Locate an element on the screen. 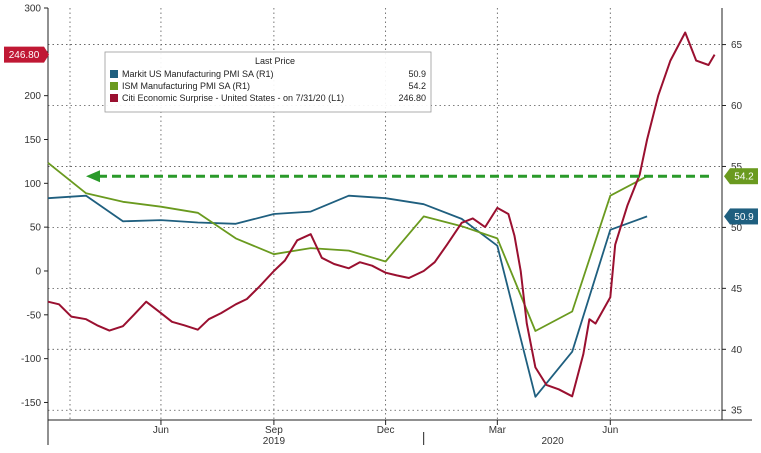 The width and height of the screenshot is (761, 453). right-value-badge-label: 54.2 is located at coordinates (744, 177).